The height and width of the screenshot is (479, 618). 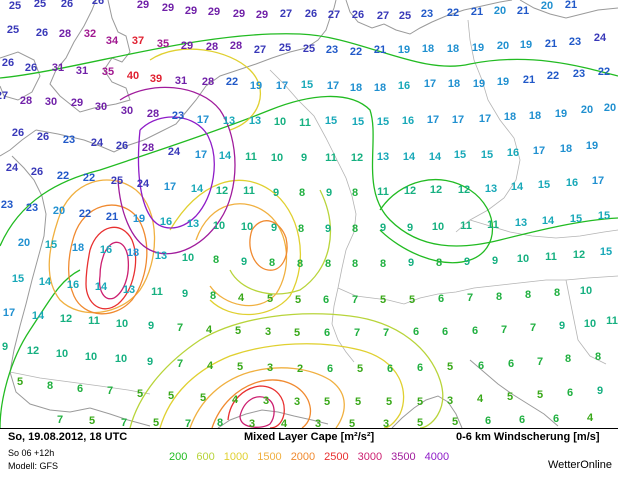 What do you see at coordinates (68, 437) in the screenshot?
I see `run-date-label: So, 19.08.2012, 18 UTC` at bounding box center [68, 437].